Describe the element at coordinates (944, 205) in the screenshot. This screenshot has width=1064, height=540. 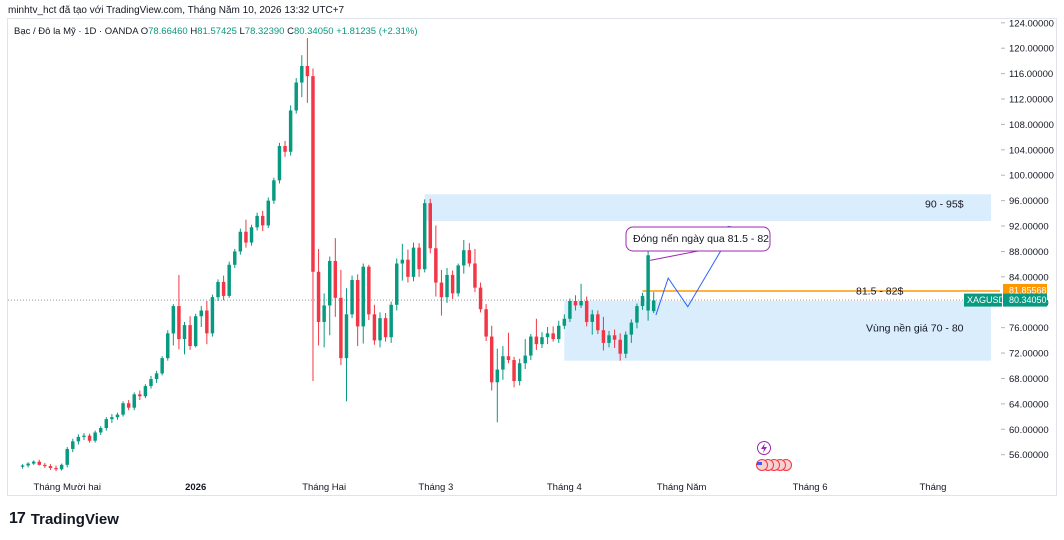
I see `resistance-label: 90 - 95$` at that location.